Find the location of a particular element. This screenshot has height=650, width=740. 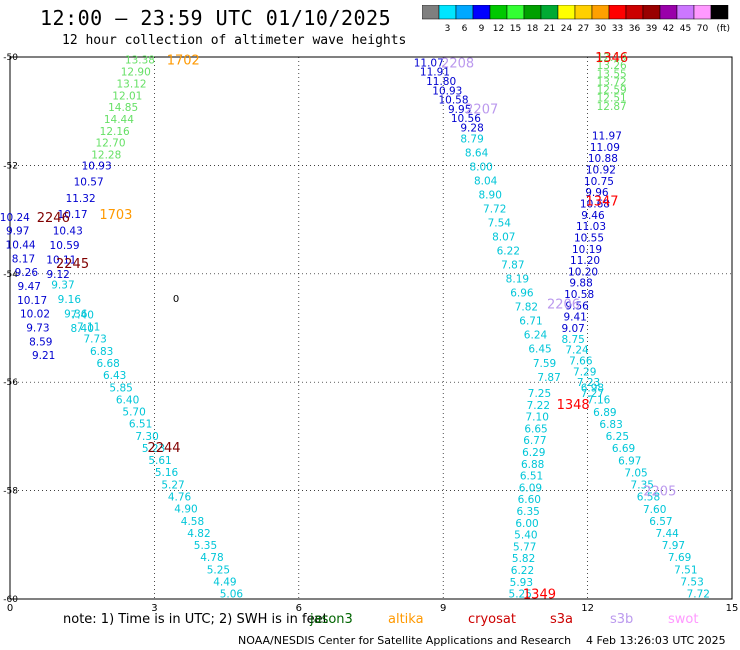

wave-height-value: 6.96 is located at coordinates (522, 294).